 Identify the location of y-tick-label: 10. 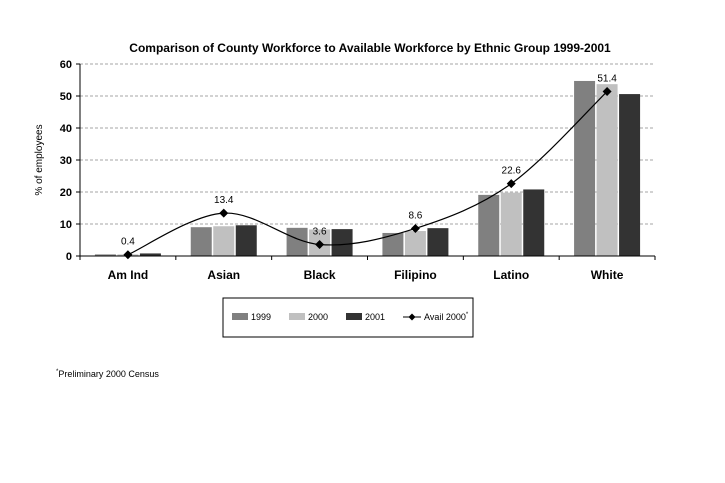
(66, 225).